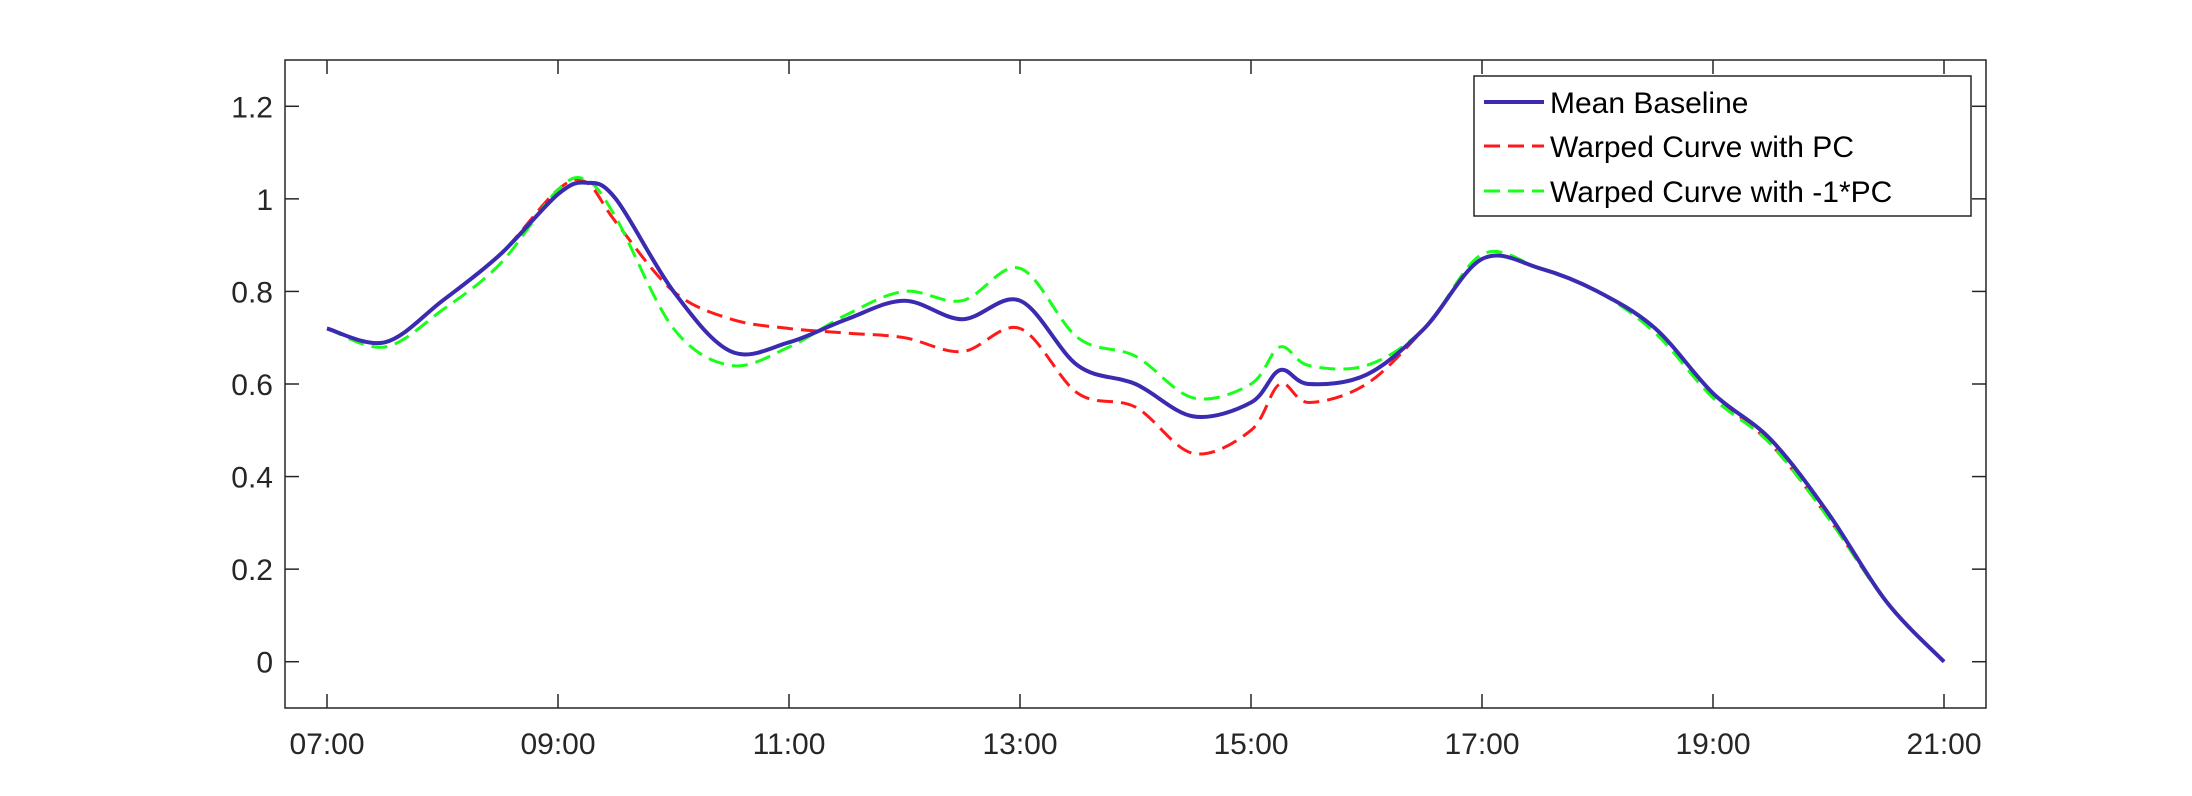 The width and height of the screenshot is (2192, 796). I want to click on x-tick-label: 07:00, so click(326, 744).